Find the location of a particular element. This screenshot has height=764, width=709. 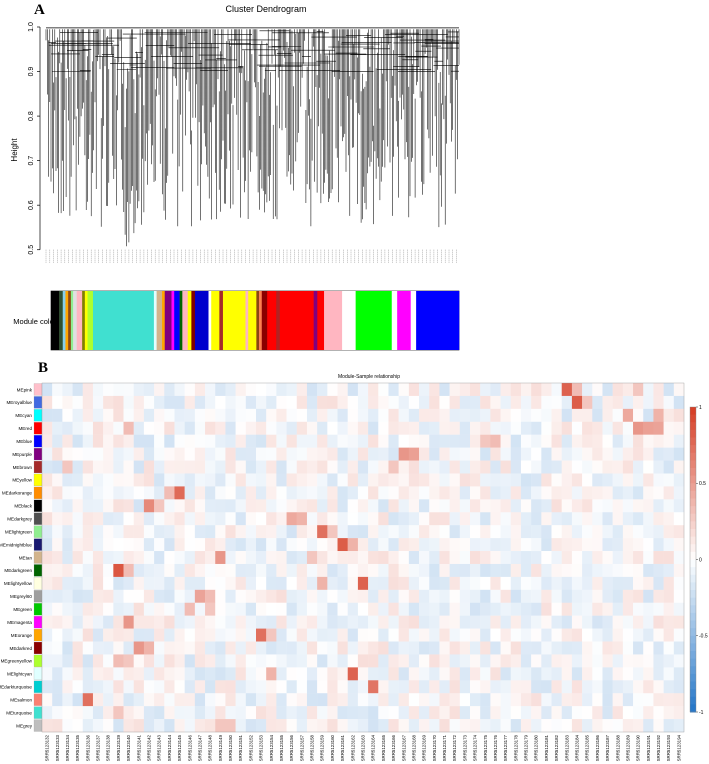

column-label: SRR5123186 is located at coordinates (597, 747).